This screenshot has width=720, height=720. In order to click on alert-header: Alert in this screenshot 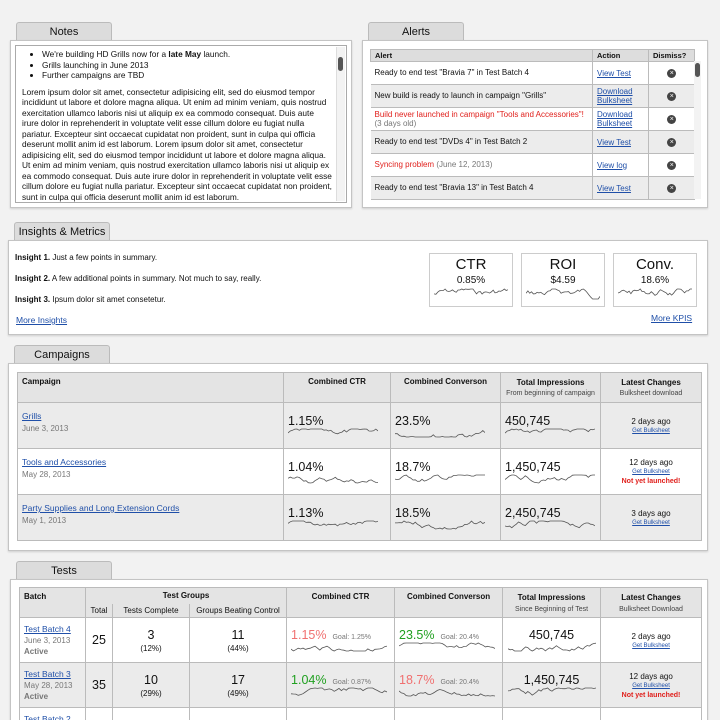, I will do `click(481, 55)`.